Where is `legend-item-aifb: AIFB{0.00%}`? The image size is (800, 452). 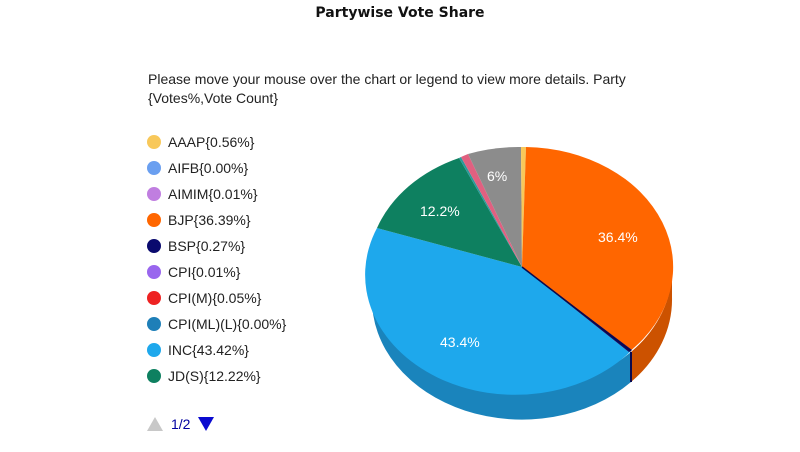
legend-item-aifb: AIFB{0.00%} is located at coordinates (216, 168).